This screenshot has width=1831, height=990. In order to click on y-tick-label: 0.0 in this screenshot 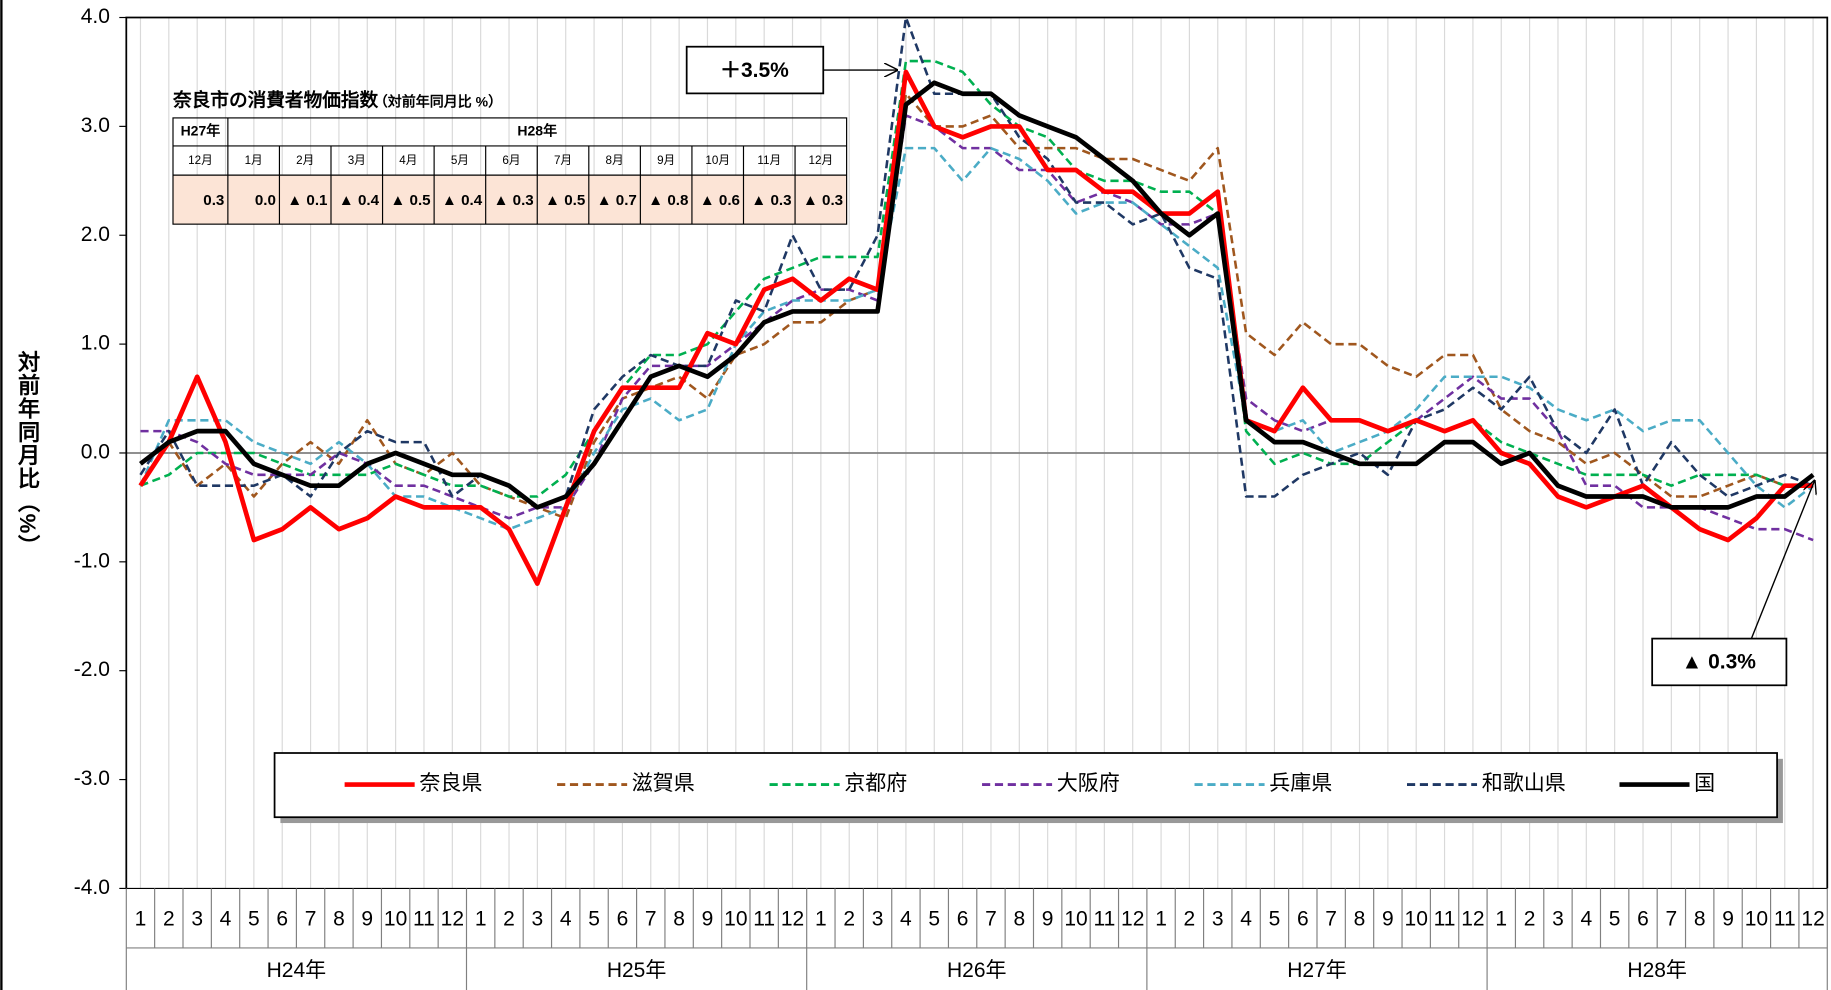, I will do `click(95, 452)`.